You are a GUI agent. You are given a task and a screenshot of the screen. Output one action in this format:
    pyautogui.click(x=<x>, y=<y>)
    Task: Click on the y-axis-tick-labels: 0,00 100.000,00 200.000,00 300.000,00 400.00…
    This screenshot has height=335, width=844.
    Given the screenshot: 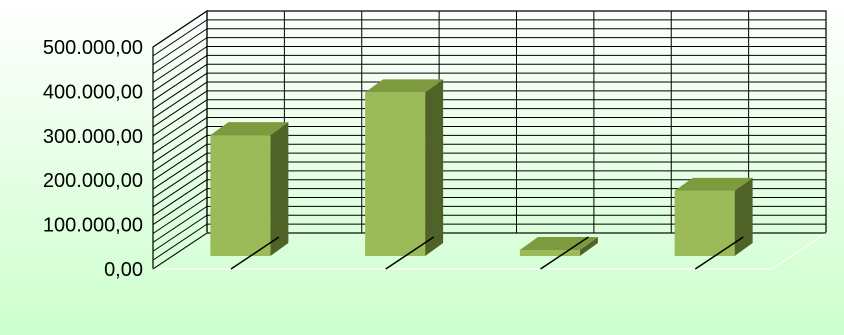 What is the action you would take?
    pyautogui.click(x=93, y=159)
    